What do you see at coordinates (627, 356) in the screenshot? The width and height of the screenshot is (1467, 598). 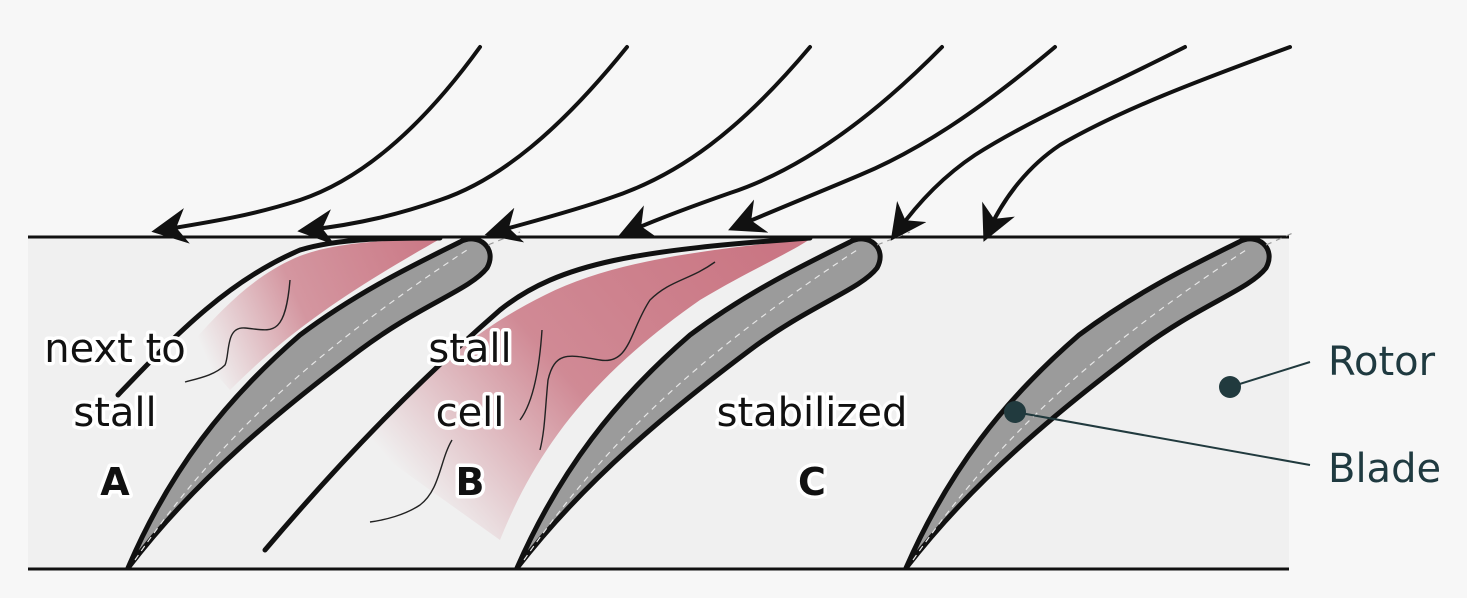 I see `stall-line-b1` at bounding box center [627, 356].